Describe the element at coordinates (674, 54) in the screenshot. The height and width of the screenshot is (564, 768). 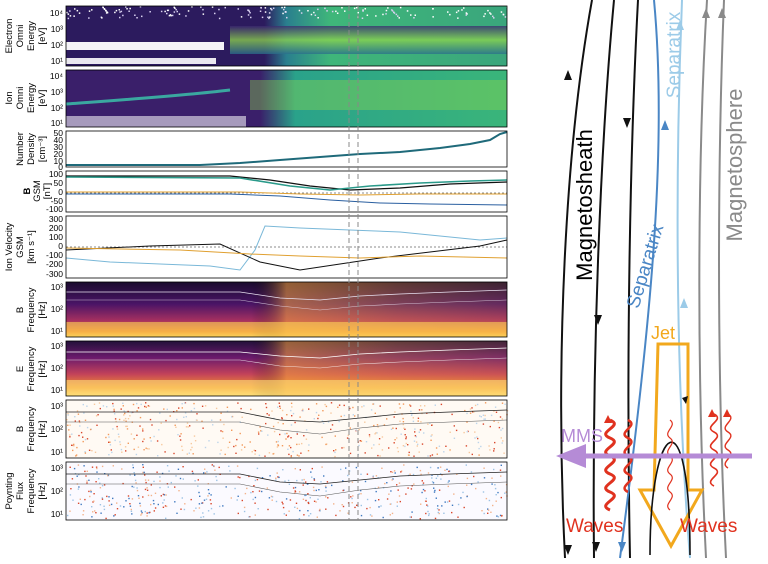
I see `label-separatrix-top: Separatrix` at that location.